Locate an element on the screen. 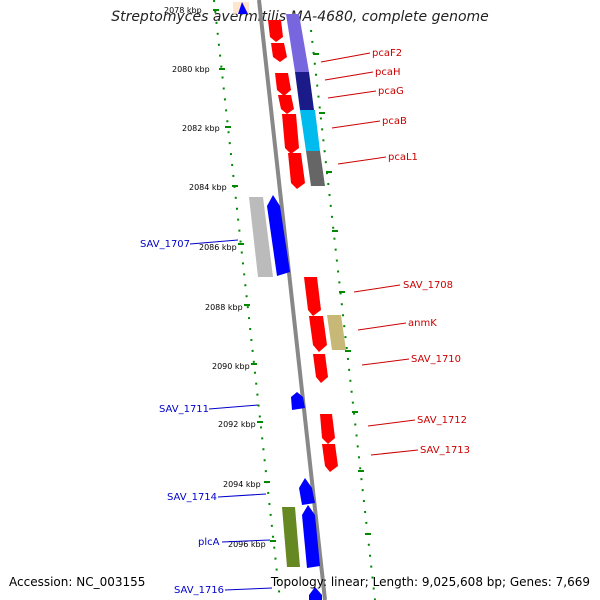 This screenshot has height=600, width=600. leader-lines-right is located at coordinates (369, 254).